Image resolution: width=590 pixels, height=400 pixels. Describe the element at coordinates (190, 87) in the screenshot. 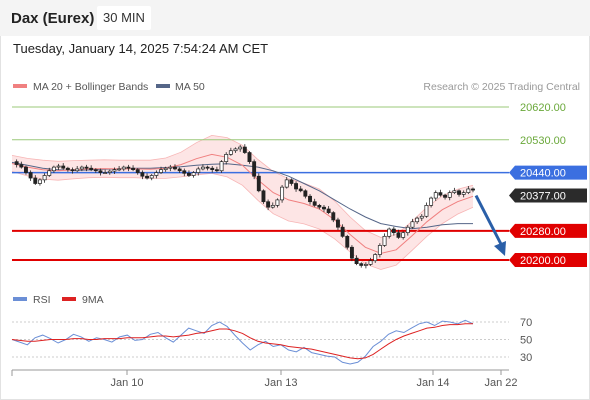

I see `ma50-legend-label: MA 50` at that location.